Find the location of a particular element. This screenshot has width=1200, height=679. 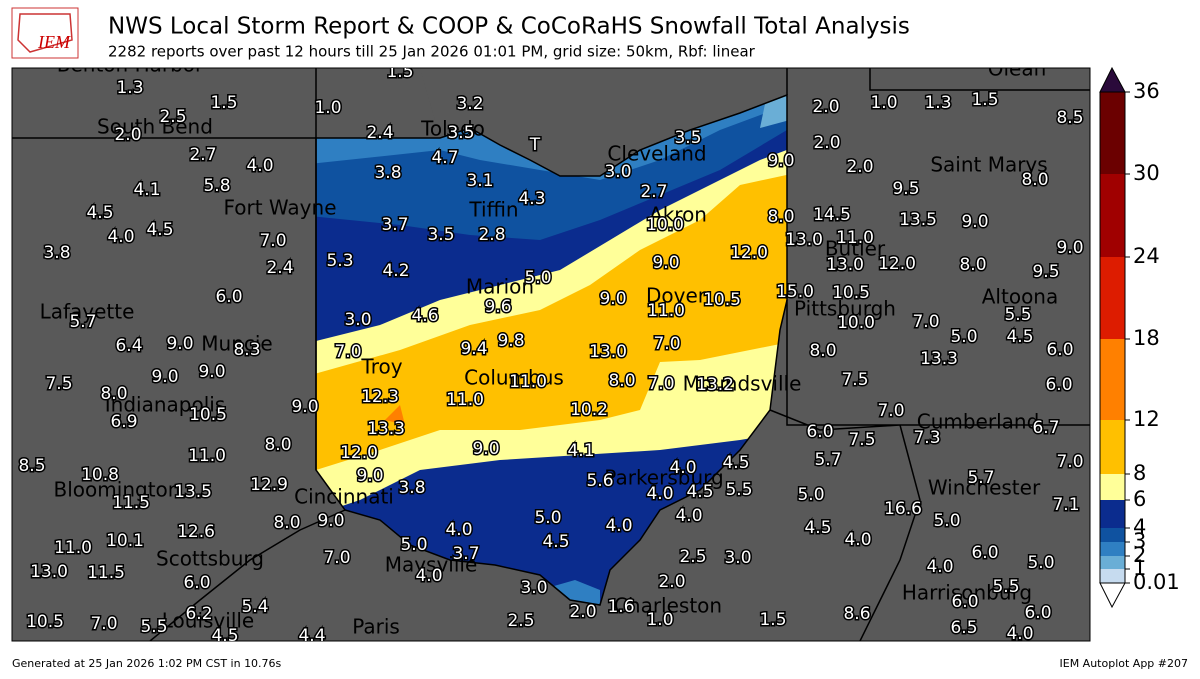

station-value: 5.5 is located at coordinates (1005, 587).